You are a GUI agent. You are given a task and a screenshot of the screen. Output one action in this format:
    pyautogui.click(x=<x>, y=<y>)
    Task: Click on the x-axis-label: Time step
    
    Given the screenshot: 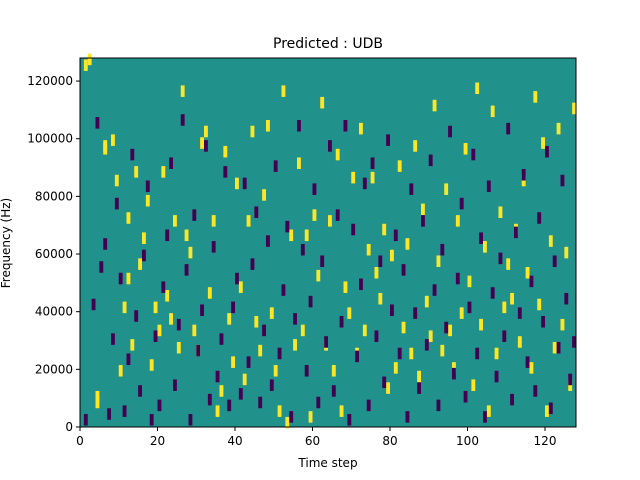 What is the action you would take?
    pyautogui.click(x=327, y=463)
    